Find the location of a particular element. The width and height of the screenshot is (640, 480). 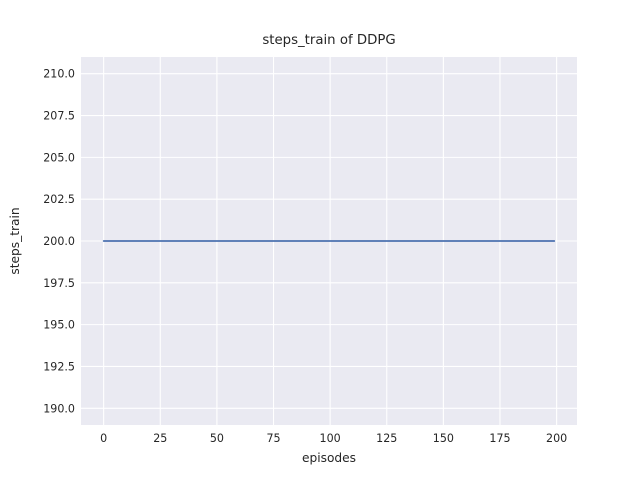

x-tick-label: 200 is located at coordinates (556, 438).